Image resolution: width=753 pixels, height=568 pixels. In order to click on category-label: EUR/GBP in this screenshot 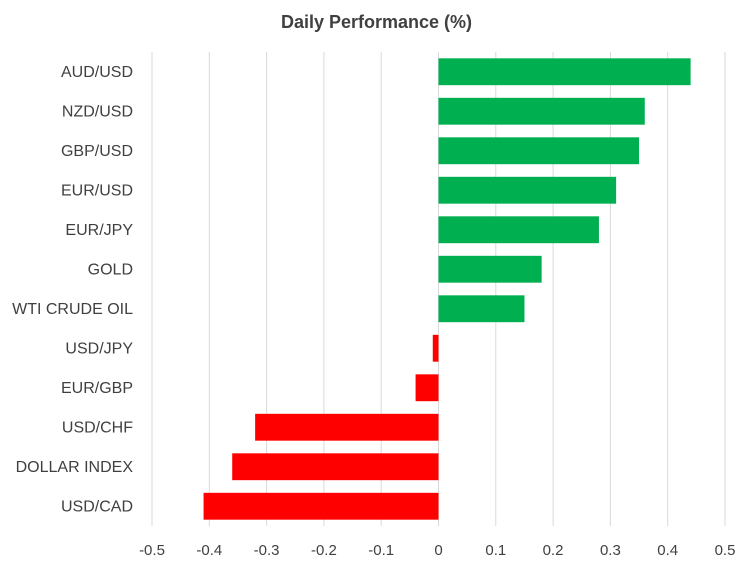, I will do `click(97, 388)`.